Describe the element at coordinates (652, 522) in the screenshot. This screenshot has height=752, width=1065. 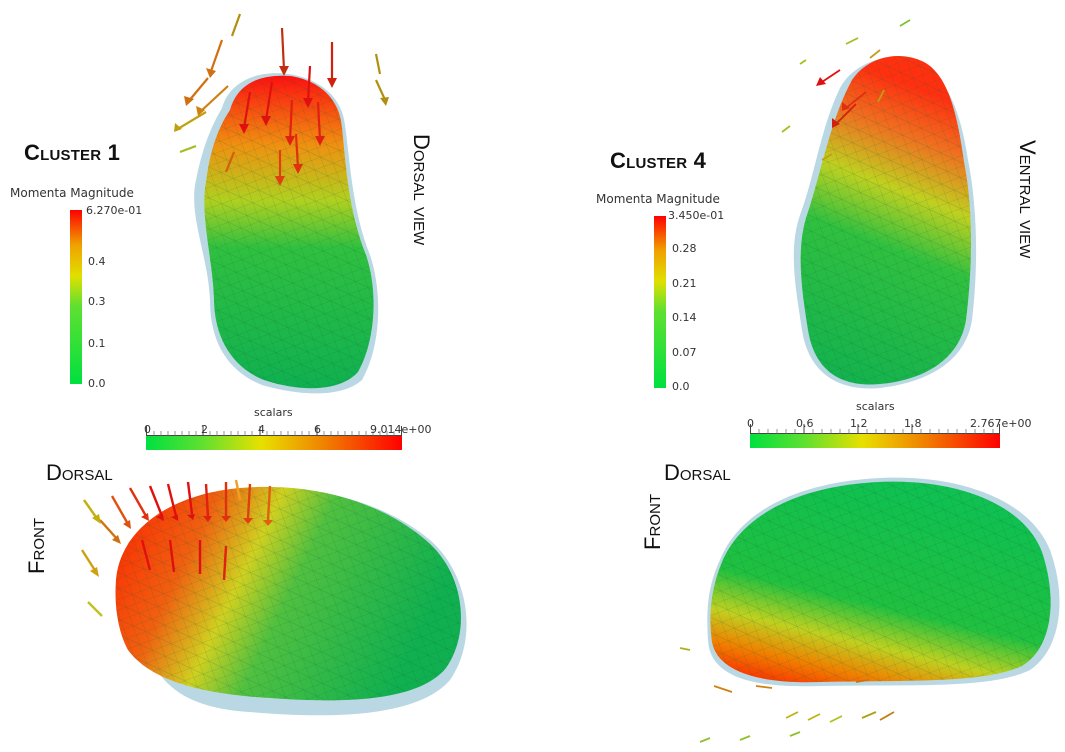
I see `cluster4-side-left-label: Front` at that location.